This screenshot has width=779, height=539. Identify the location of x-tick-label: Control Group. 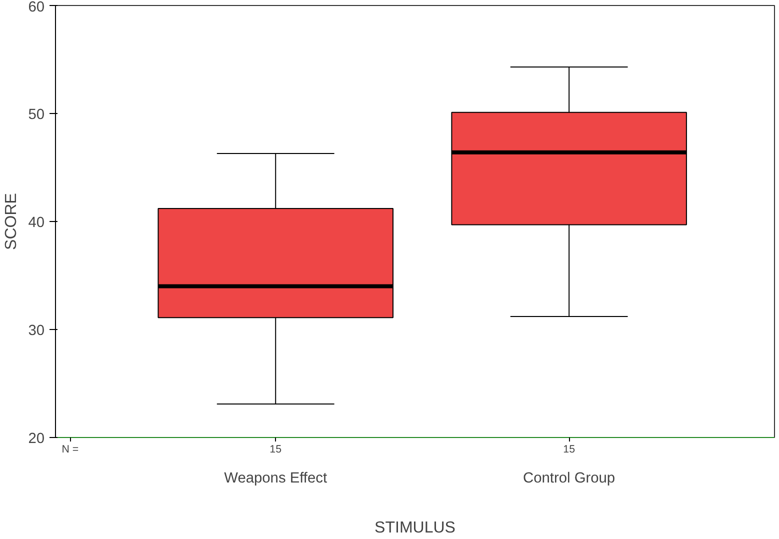
(569, 478).